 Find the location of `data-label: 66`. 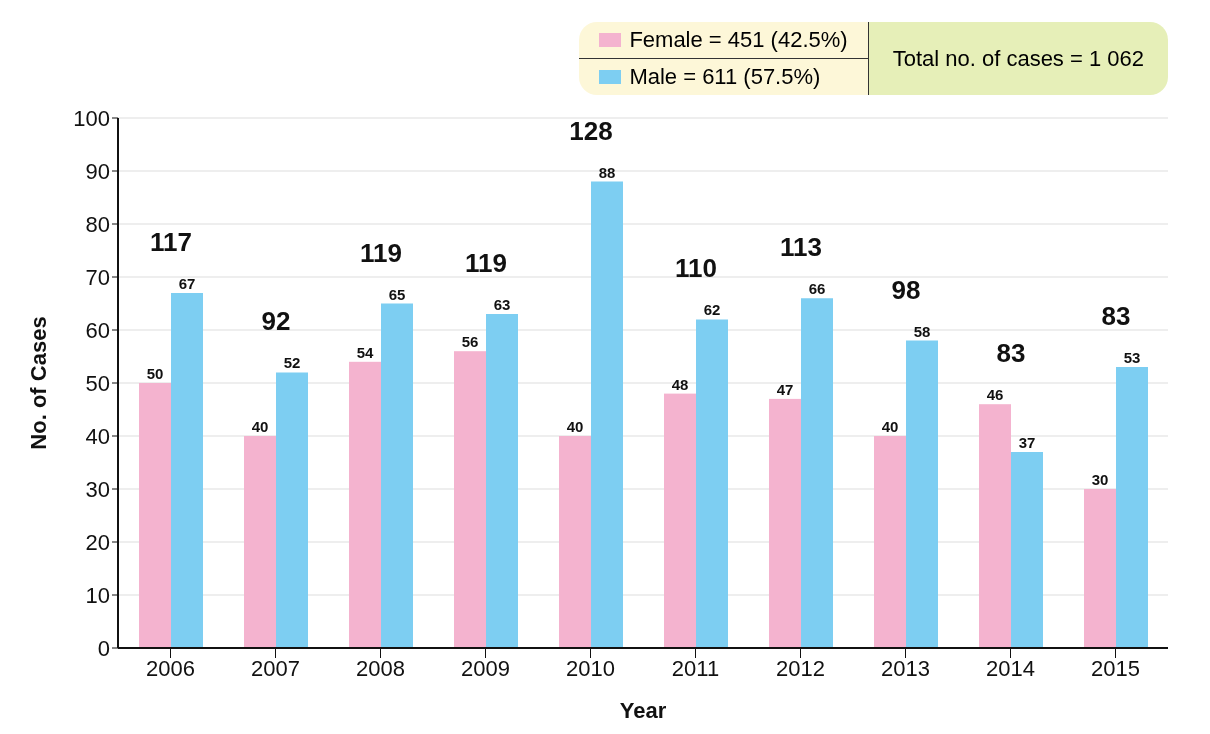

data-label: 66 is located at coordinates (817, 289).